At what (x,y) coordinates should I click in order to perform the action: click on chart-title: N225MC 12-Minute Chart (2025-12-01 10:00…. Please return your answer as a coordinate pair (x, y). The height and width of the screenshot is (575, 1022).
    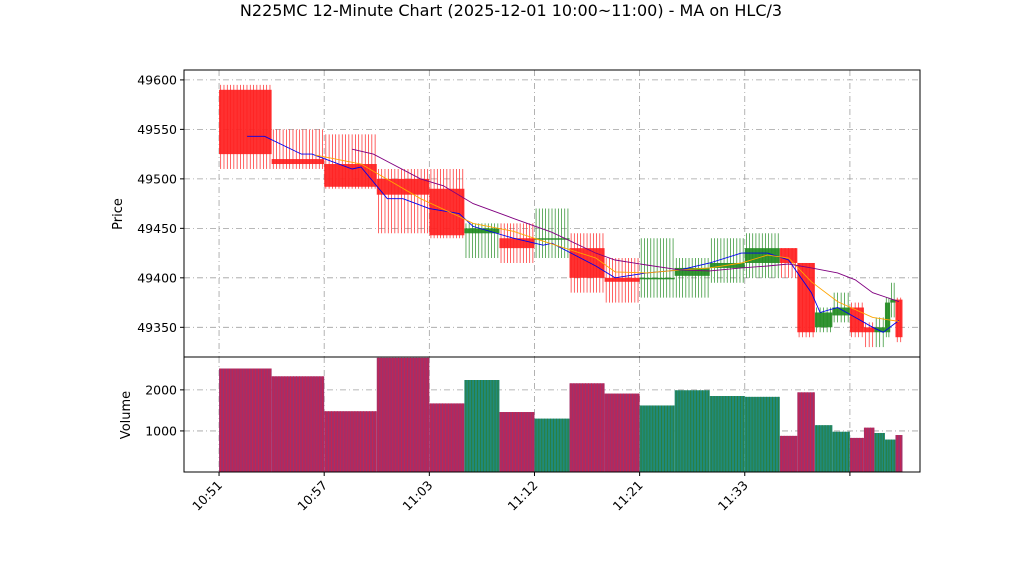
    Looking at the image, I should click on (511, 10).